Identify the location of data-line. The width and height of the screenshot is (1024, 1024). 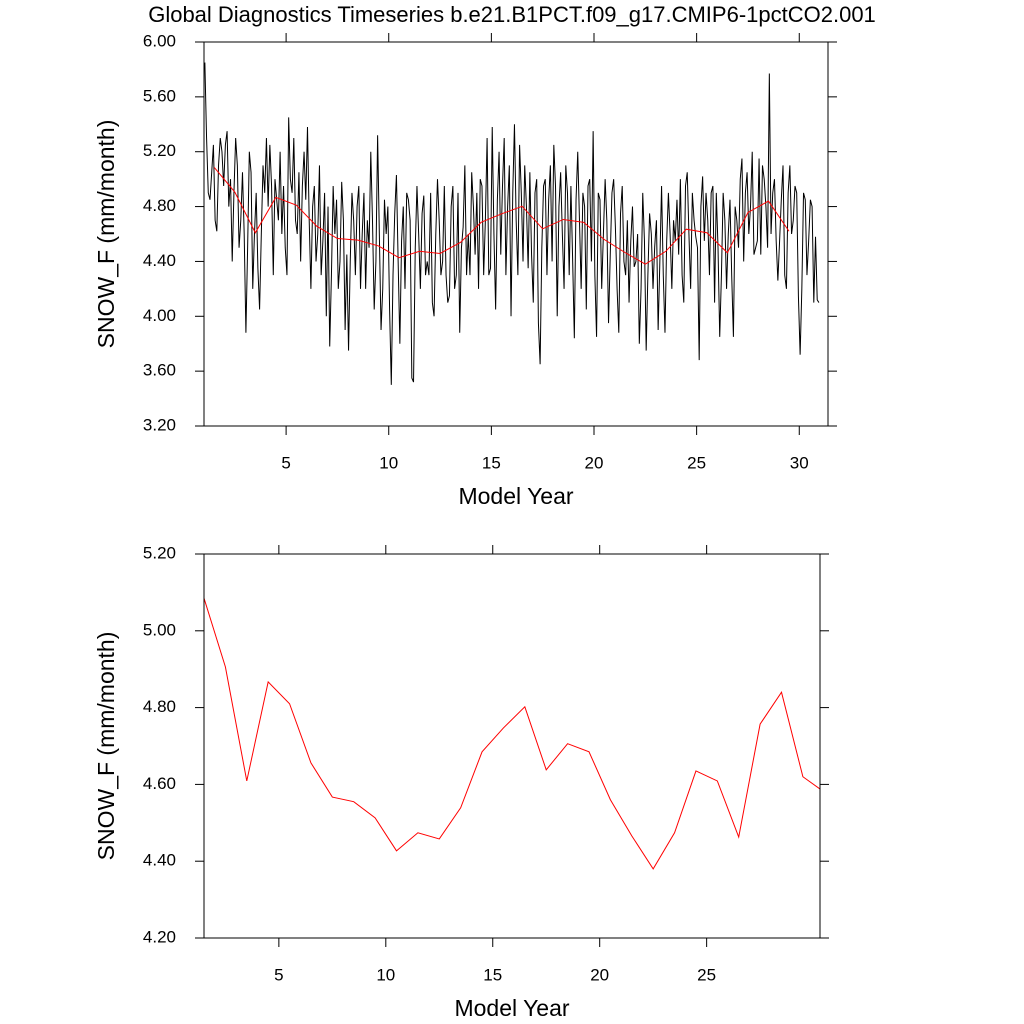
(501, 216).